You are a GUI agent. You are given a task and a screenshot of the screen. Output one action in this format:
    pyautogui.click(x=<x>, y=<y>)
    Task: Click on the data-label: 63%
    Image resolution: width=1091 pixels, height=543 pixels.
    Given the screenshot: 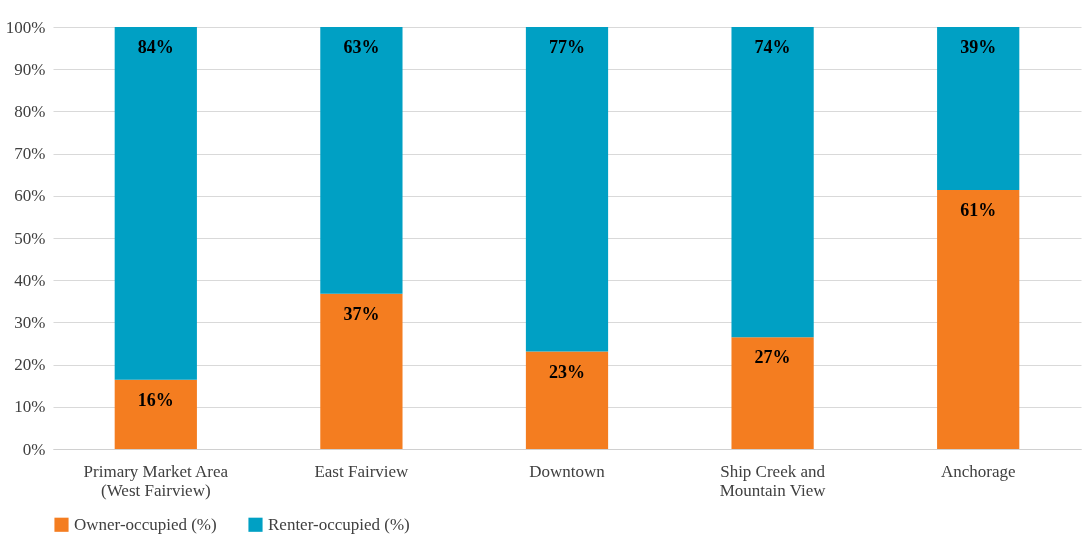 What is the action you would take?
    pyautogui.click(x=361, y=47)
    